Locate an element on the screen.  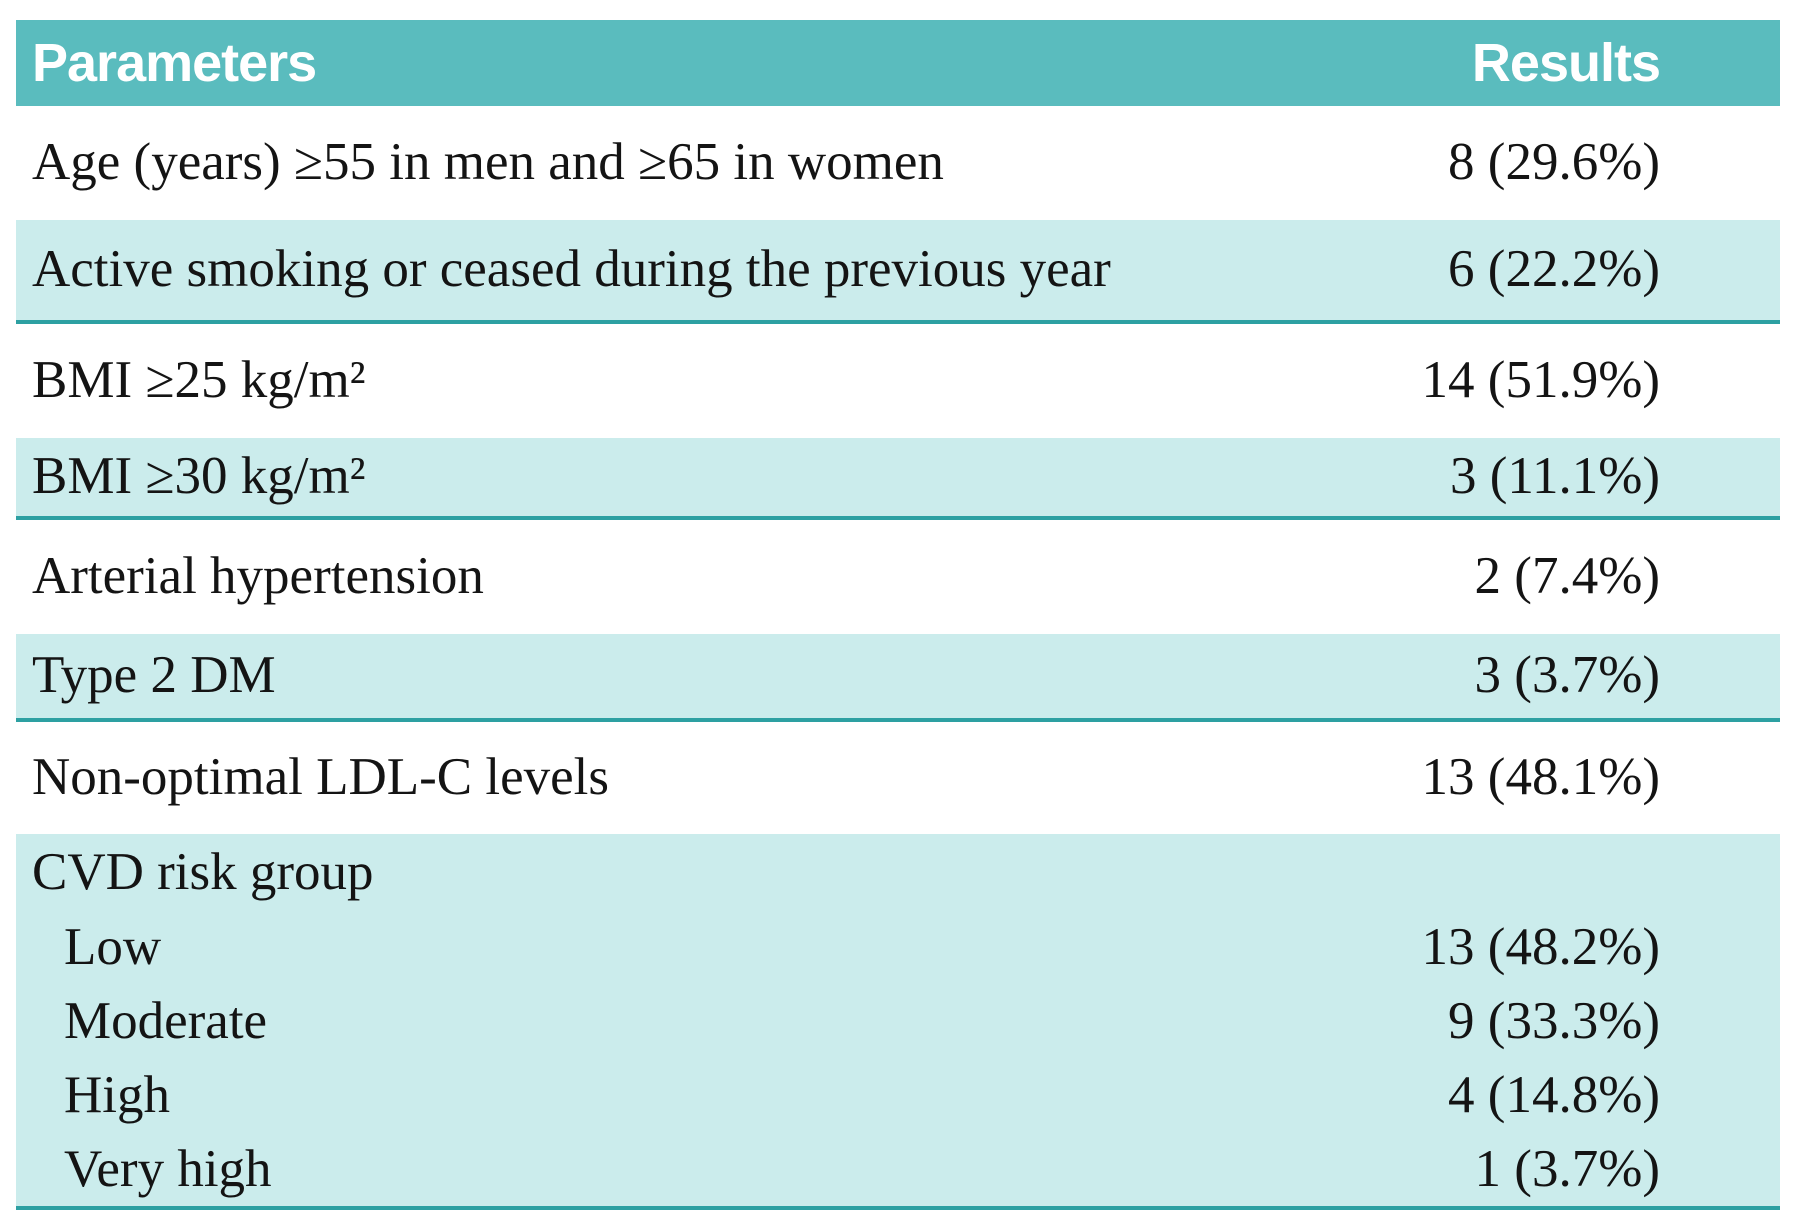
result-cell: 1 (3.7%) is located at coordinates (1567, 1169).